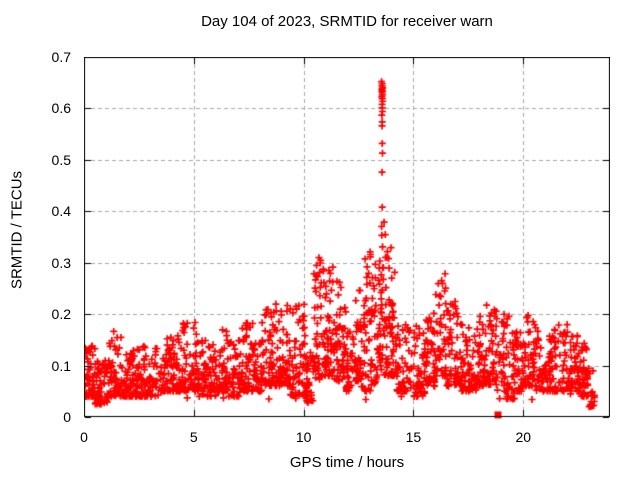  Describe the element at coordinates (193, 437) in the screenshot. I see `x-tick-label: 5` at that location.